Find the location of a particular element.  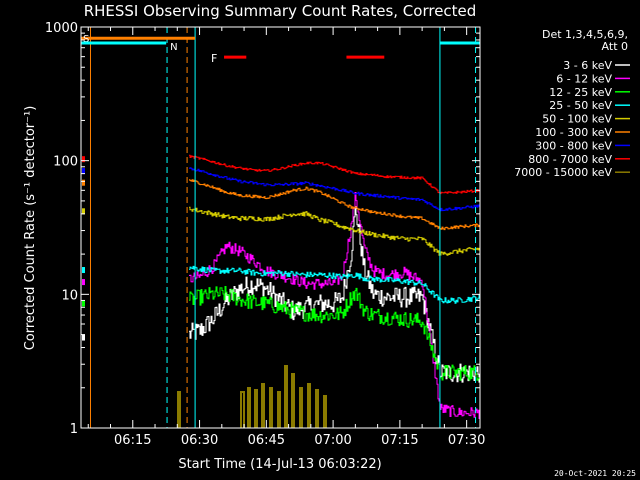

legend-title-line-1: Att 0 is located at coordinates (615, 46).